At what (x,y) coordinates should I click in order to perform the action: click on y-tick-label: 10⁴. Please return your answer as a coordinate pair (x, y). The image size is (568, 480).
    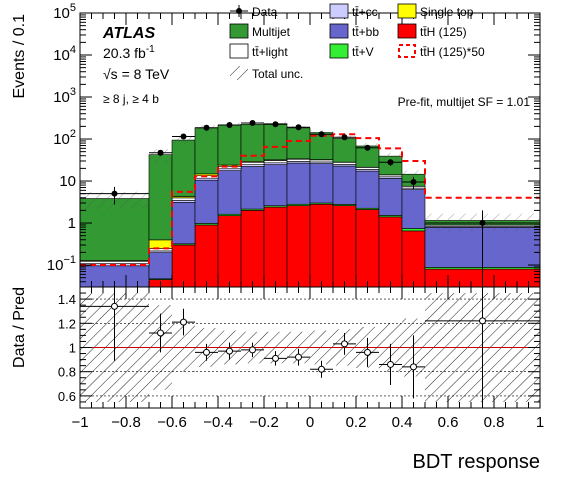
    Looking at the image, I should click on (64, 54).